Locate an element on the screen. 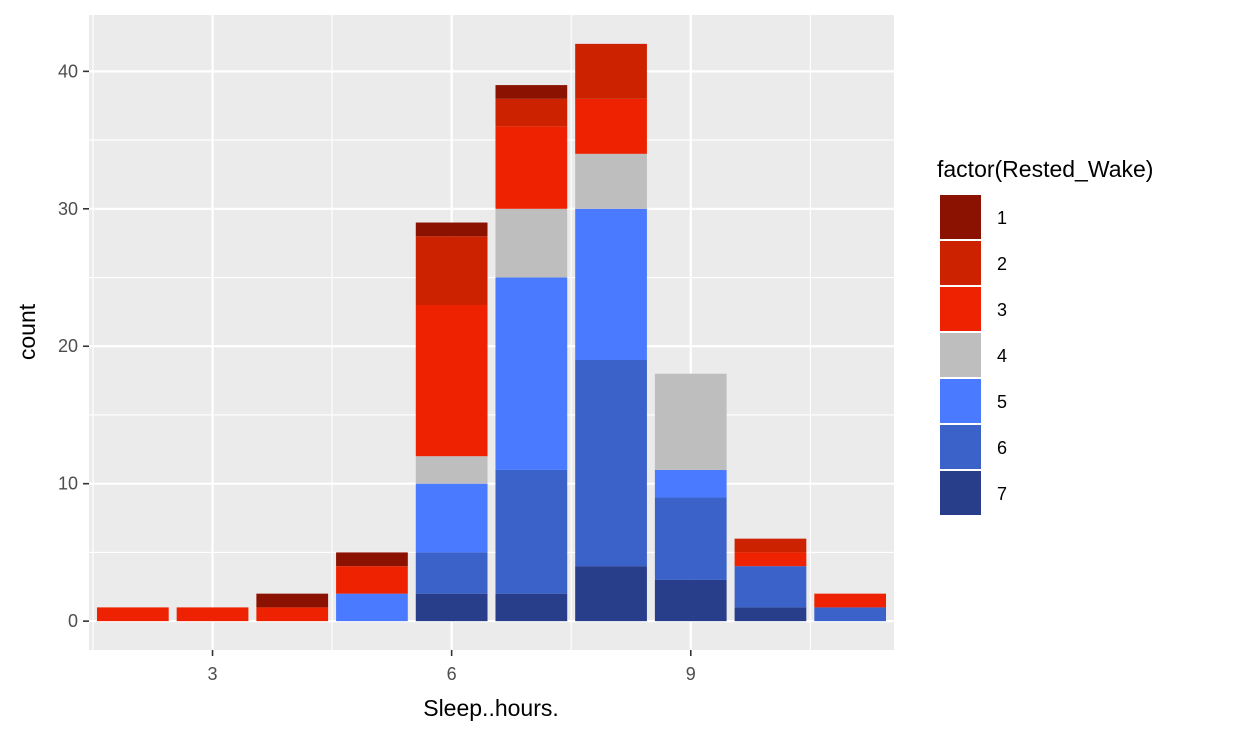 The width and height of the screenshot is (1244, 736). y-tick-label: 40 is located at coordinates (68, 71).